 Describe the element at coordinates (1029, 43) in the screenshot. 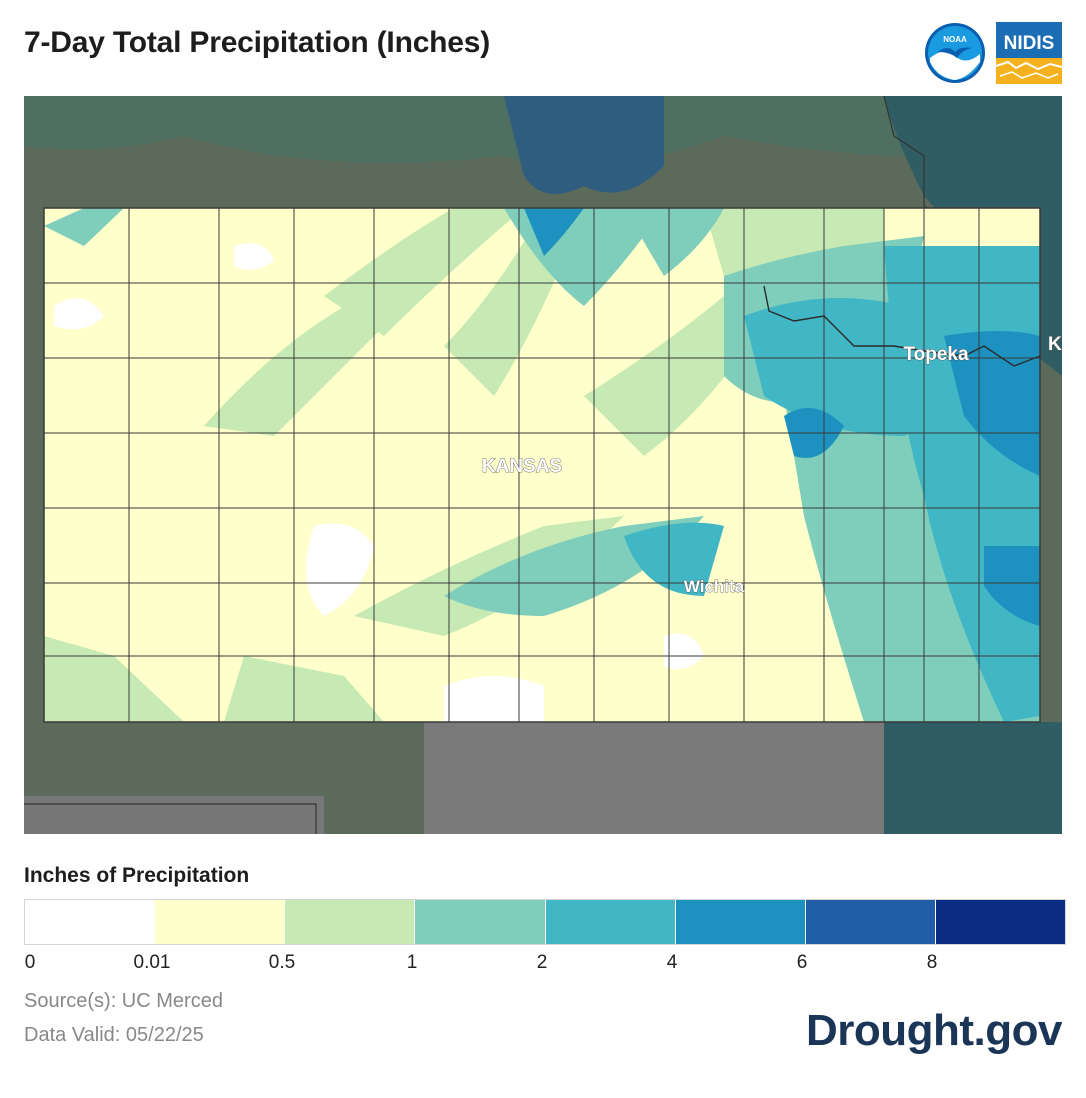

I see `nidis-logo-text: NIDIS` at that location.